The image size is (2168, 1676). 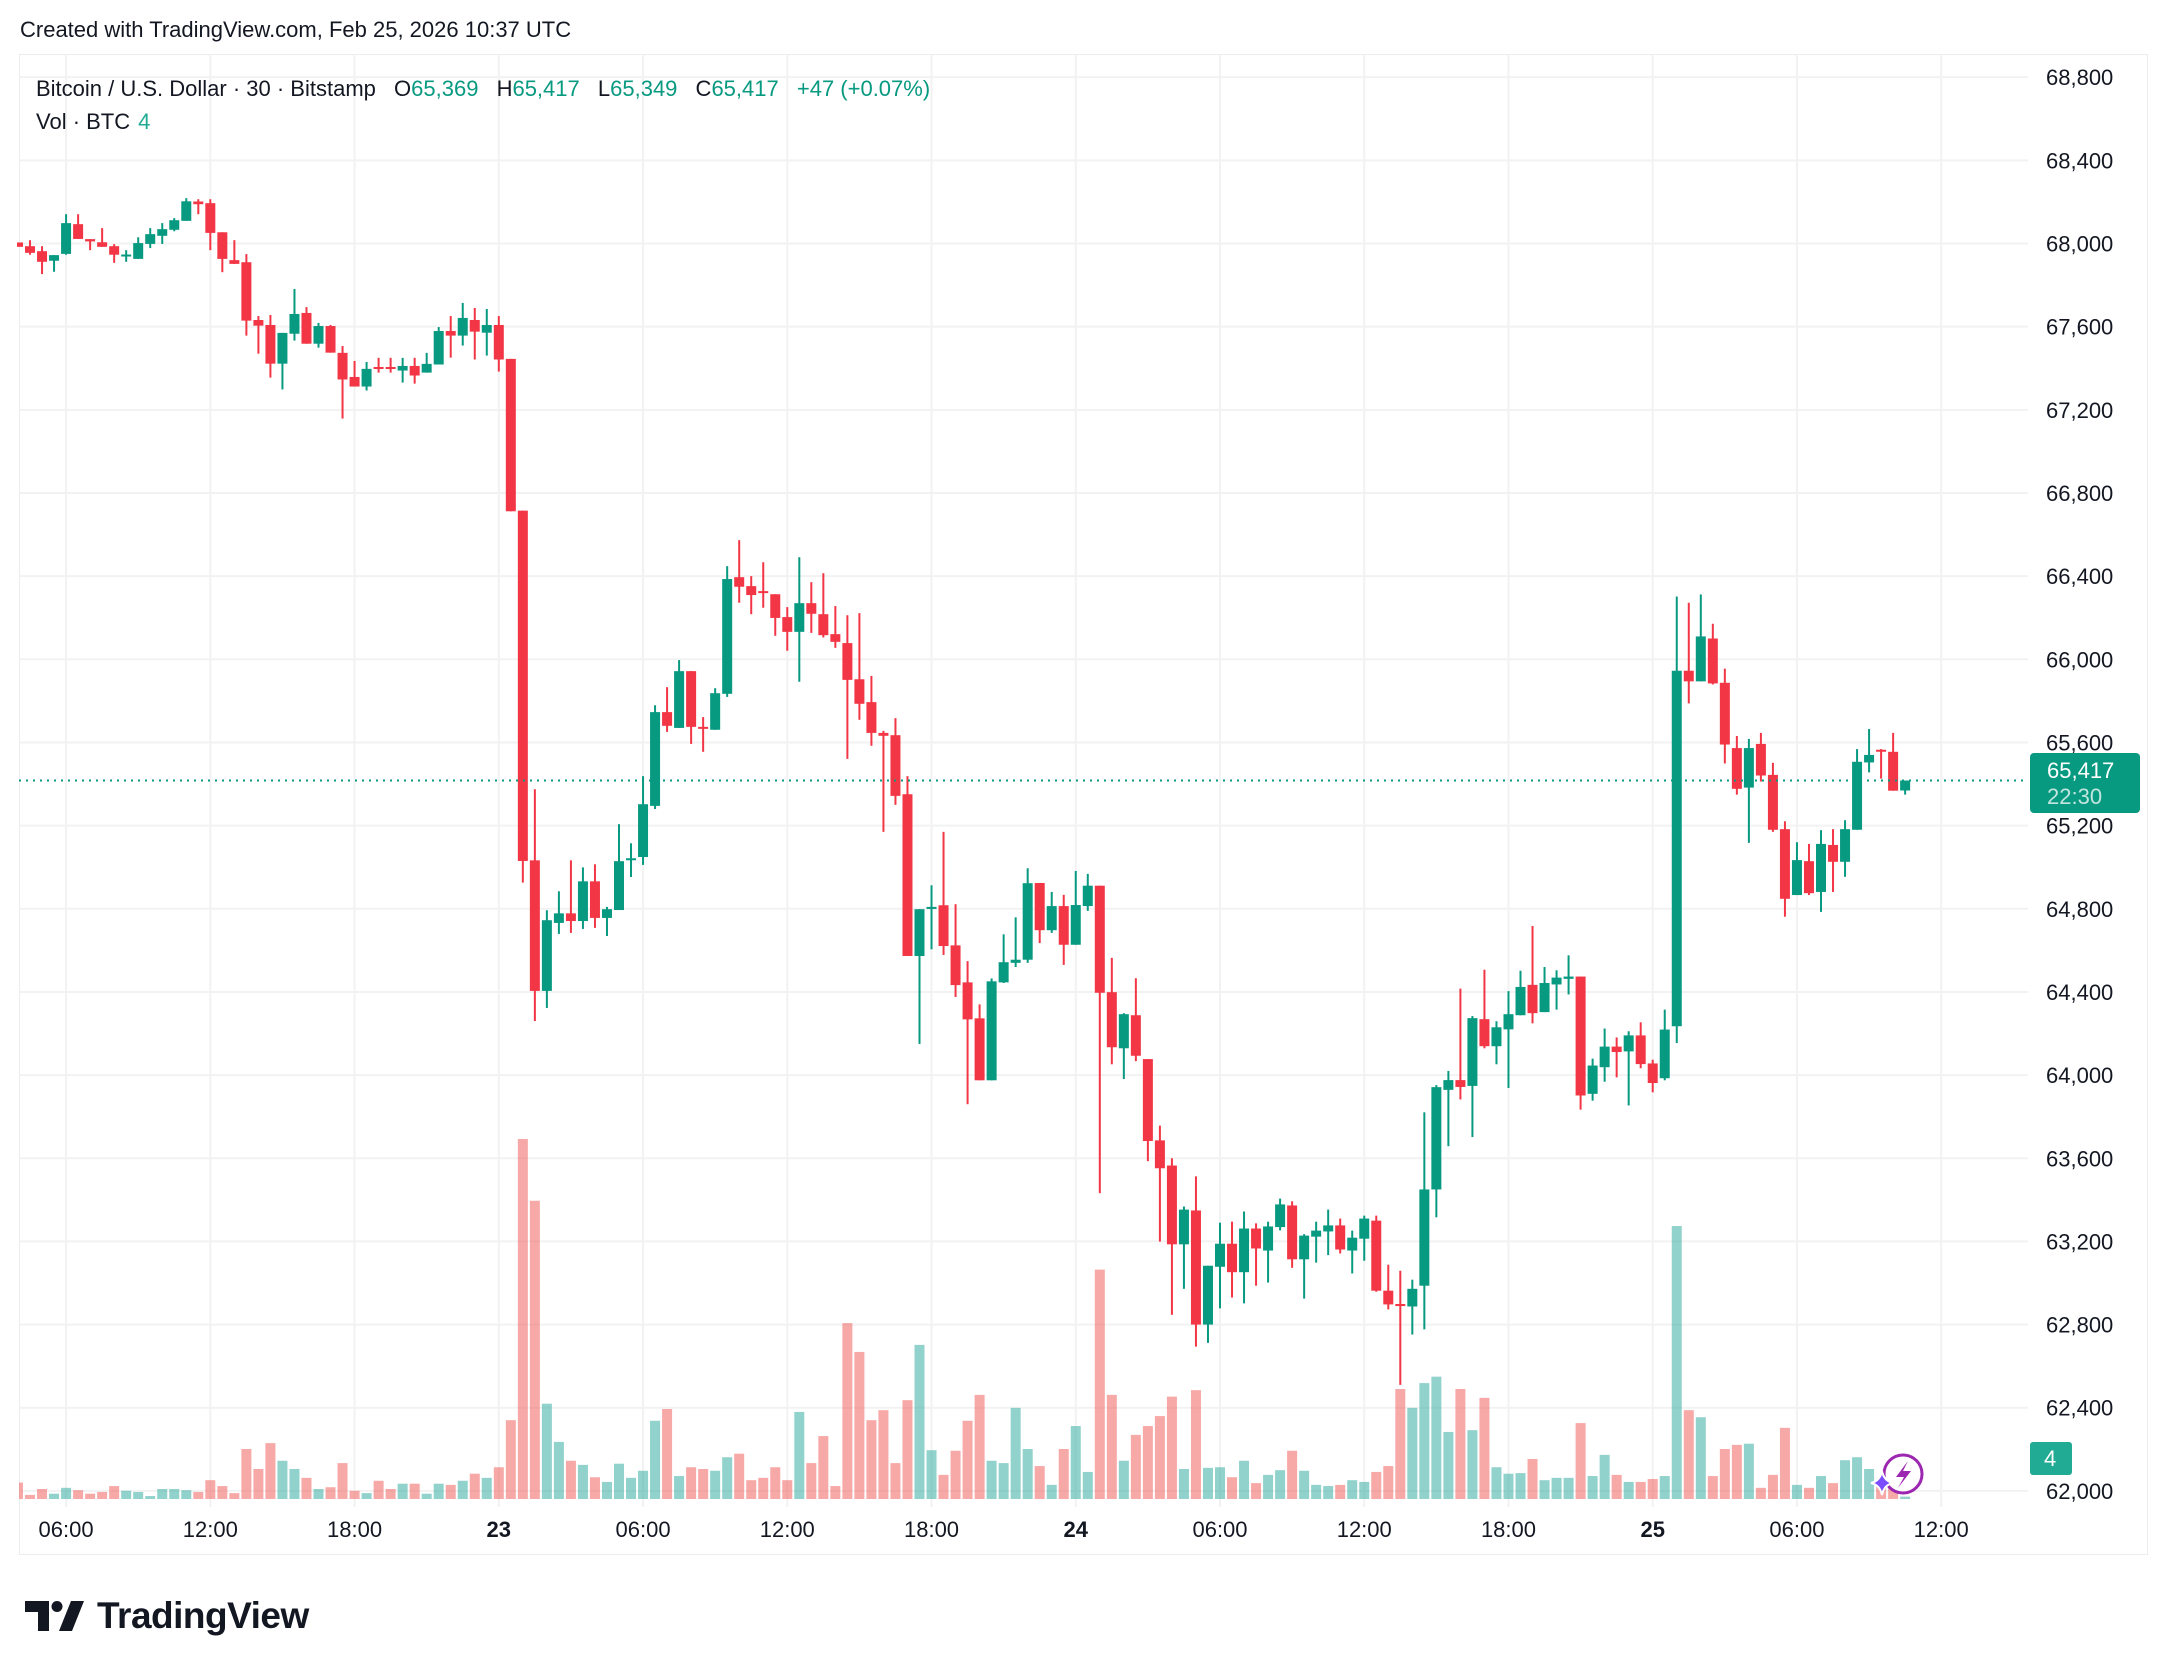 I want to click on tradingview-logo: TradingView, so click(x=167, y=1615).